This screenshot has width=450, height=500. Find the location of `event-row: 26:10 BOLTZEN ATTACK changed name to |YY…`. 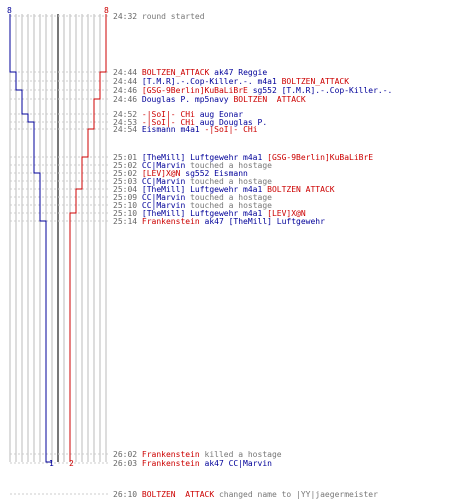

event-row: 26:10 BOLTZEN ATTACK changed name to |YY… is located at coordinates (245, 494).